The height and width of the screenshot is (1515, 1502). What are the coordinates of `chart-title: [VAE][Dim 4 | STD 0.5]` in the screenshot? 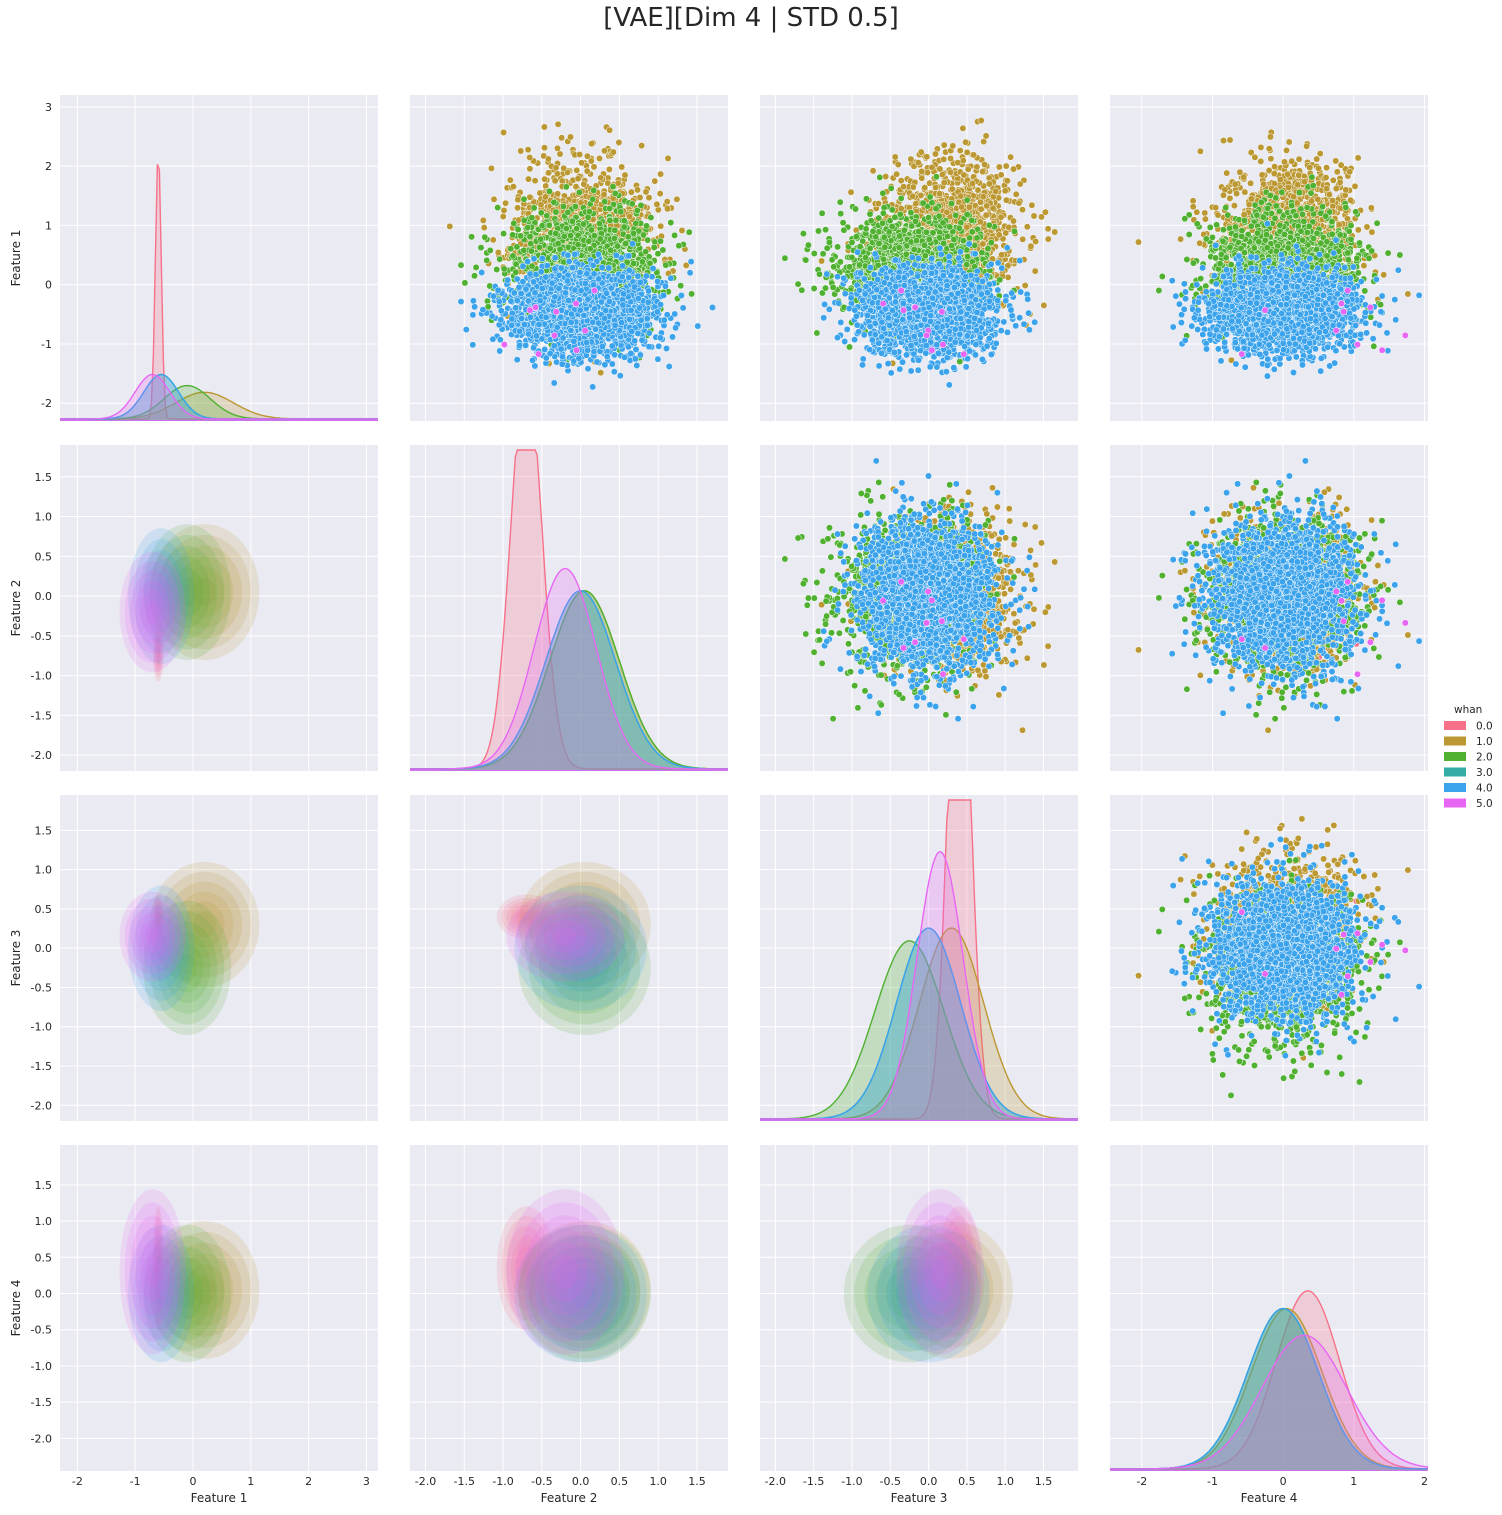 It's located at (751, 18).